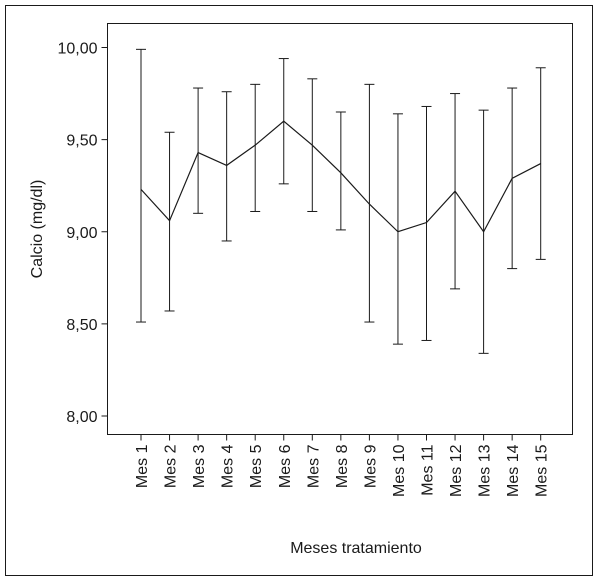 Image resolution: width=598 pixels, height=582 pixels. I want to click on y-tick-label: 9,00, so click(81, 233).